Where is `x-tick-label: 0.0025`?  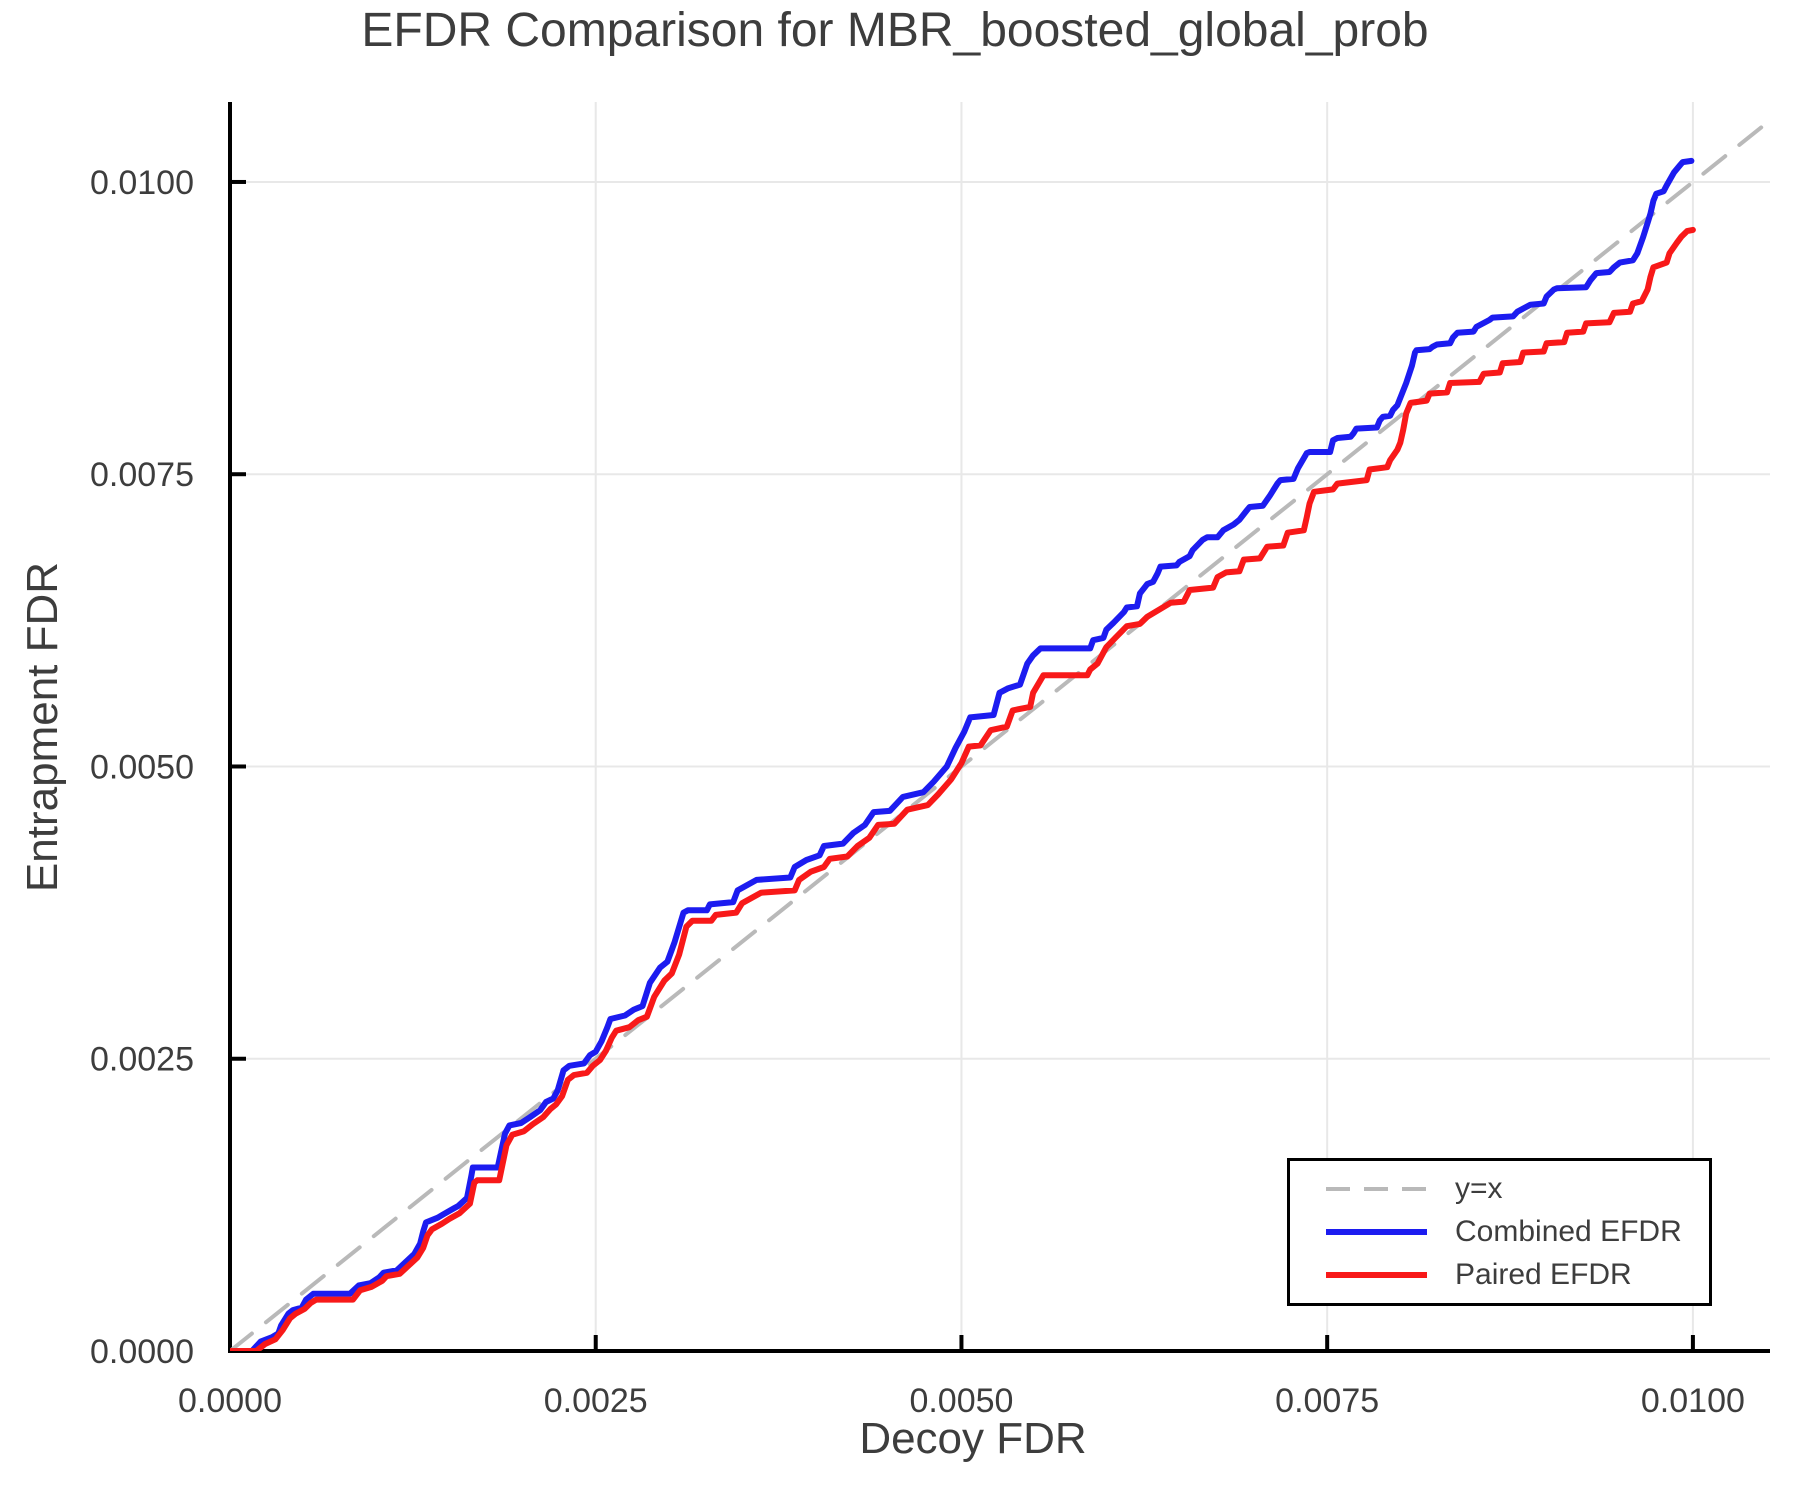 x-tick-label: 0.0025 is located at coordinates (596, 1401).